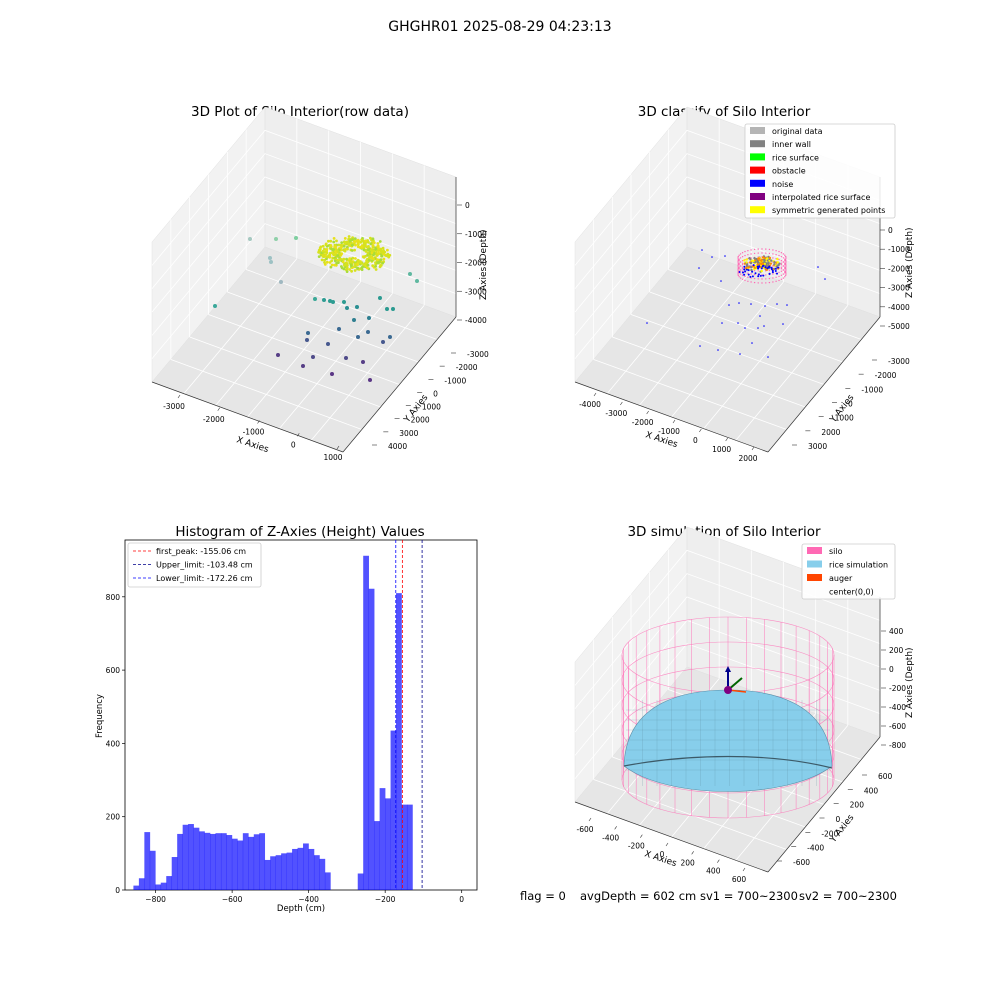 The image size is (1000, 1000). What do you see at coordinates (113, 670) in the screenshot?
I see `y-tick-label: 600` at bounding box center [113, 670].